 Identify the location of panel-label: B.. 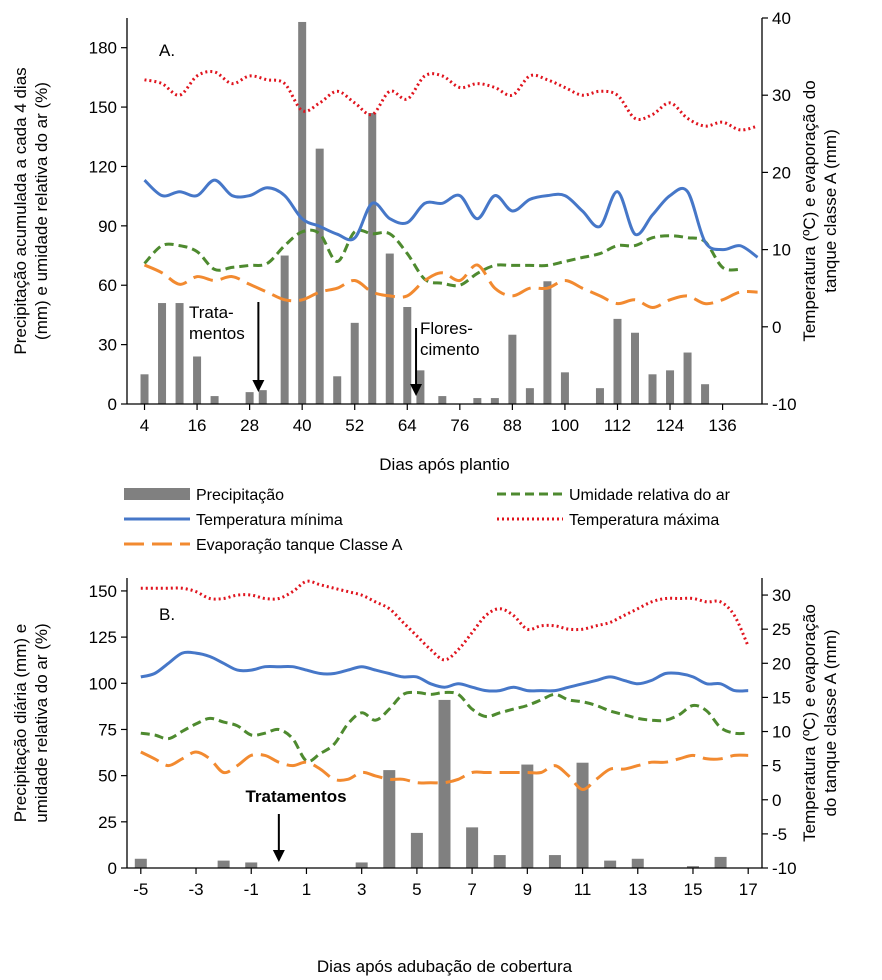
(167, 614).